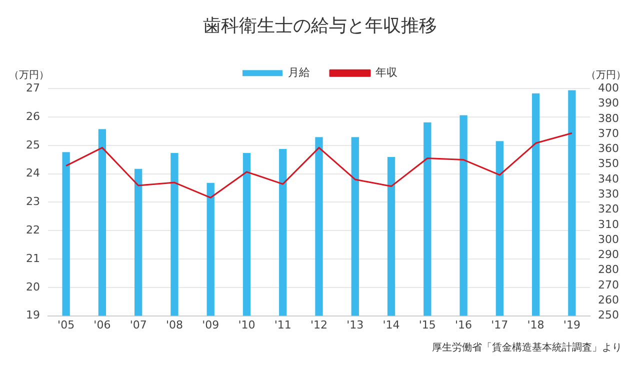 This screenshot has width=640, height=365. What do you see at coordinates (33, 116) in the screenshot?
I see `y-tick-label: 26` at bounding box center [33, 116].